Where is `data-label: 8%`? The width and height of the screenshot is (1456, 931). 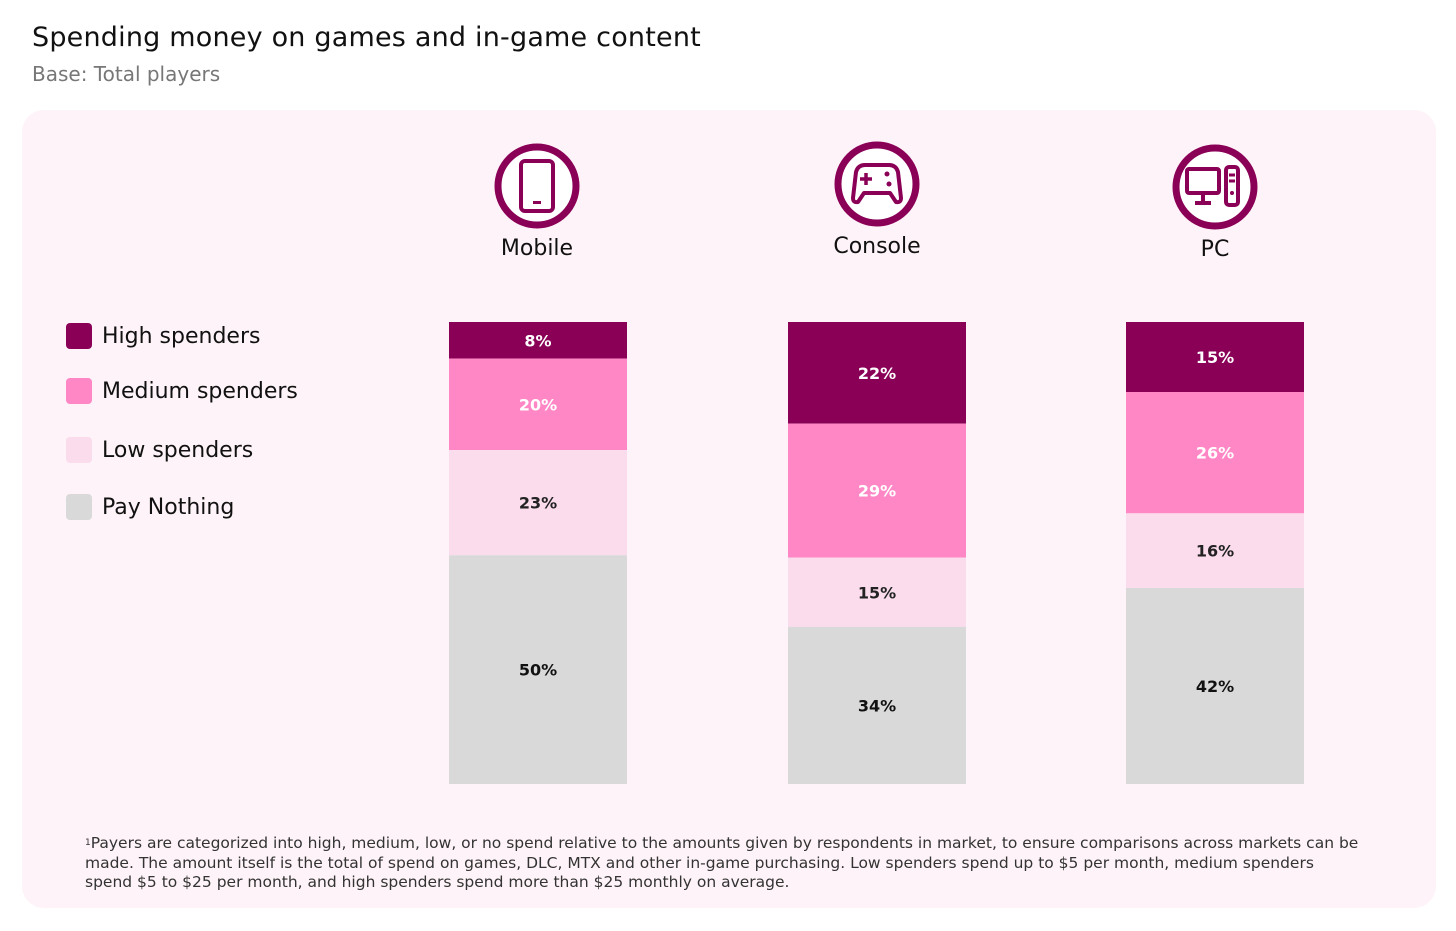
data-label: 8% is located at coordinates (537, 340).